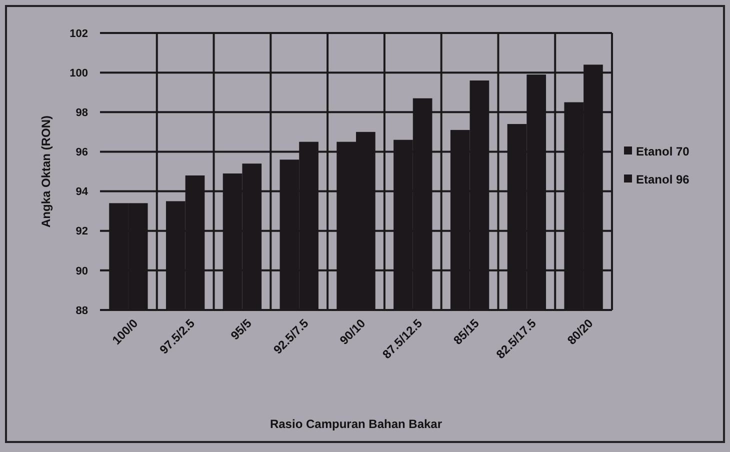 This screenshot has height=452, width=730. What do you see at coordinates (82, 271) in the screenshot?
I see `y-tick-label: 90` at bounding box center [82, 271].